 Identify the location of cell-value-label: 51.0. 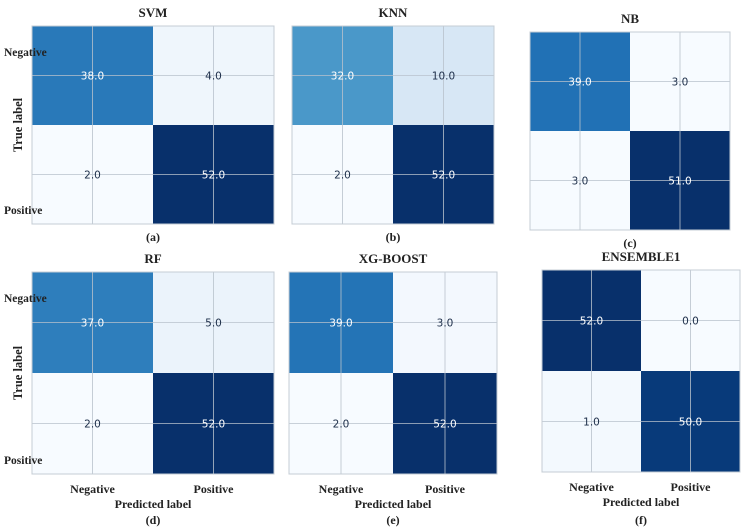
(679, 182).